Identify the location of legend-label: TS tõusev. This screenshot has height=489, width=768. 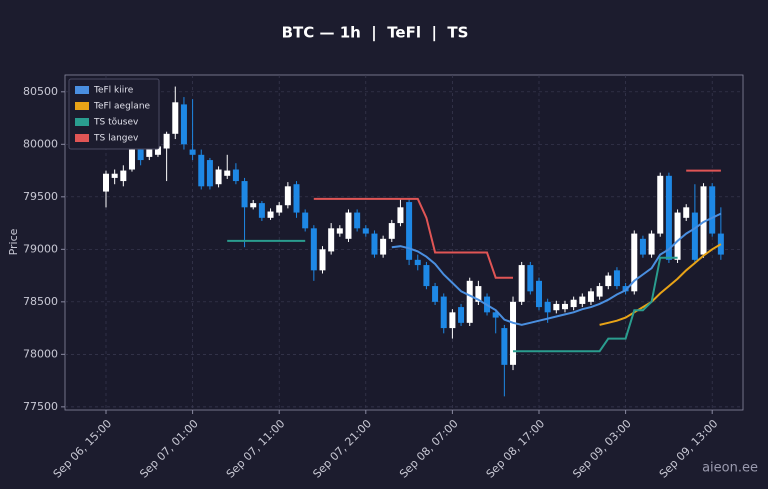
(116, 123).